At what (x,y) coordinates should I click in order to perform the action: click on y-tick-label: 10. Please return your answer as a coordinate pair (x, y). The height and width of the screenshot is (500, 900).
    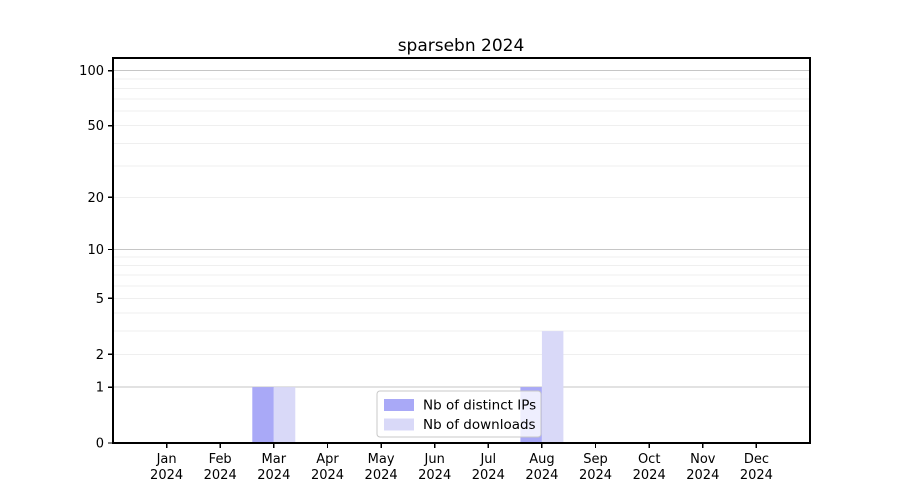
    Looking at the image, I should click on (95, 250).